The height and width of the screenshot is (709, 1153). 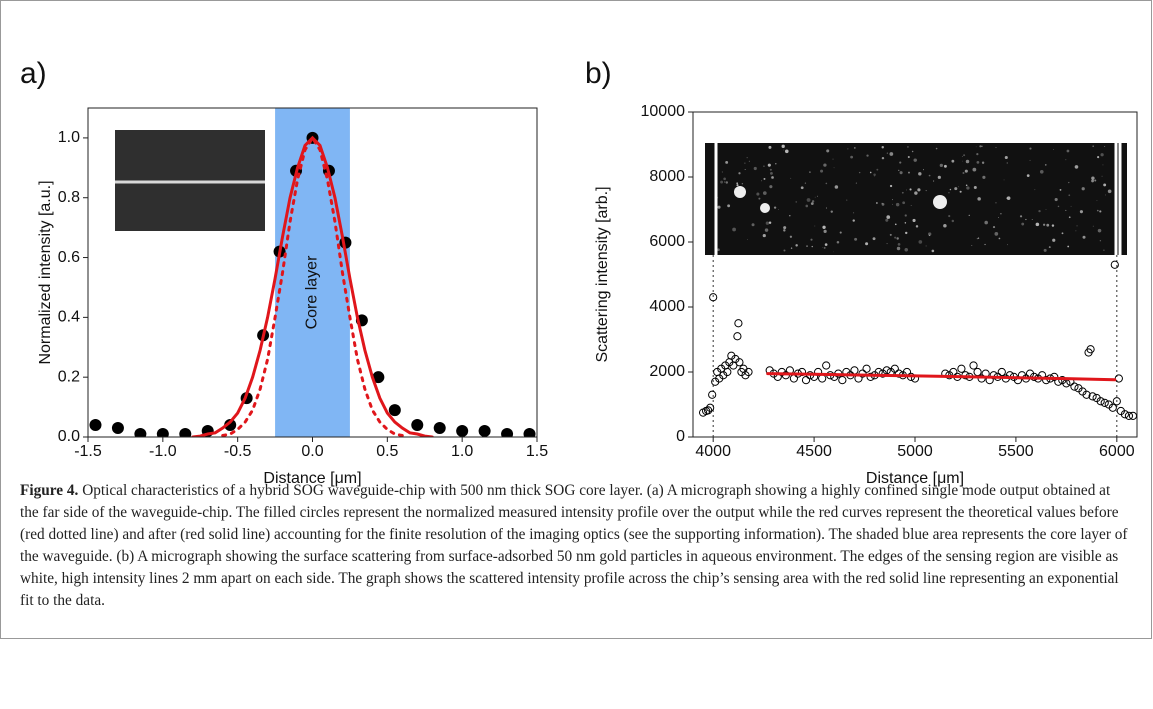 What do you see at coordinates (667, 176) in the screenshot?
I see `y-tick-label: 8000` at bounding box center [667, 176].